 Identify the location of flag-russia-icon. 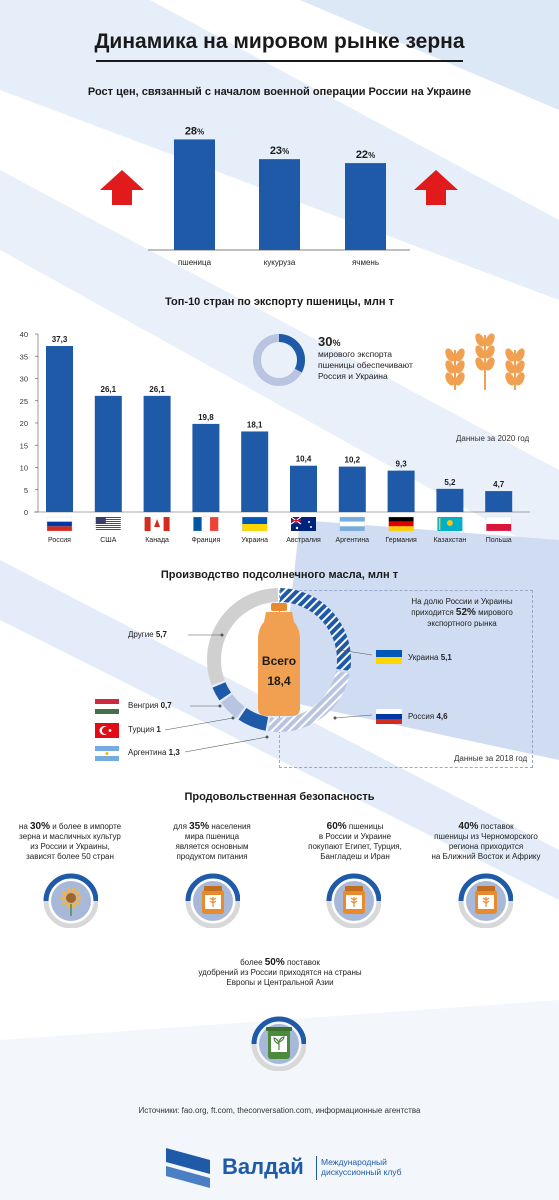
(389, 716).